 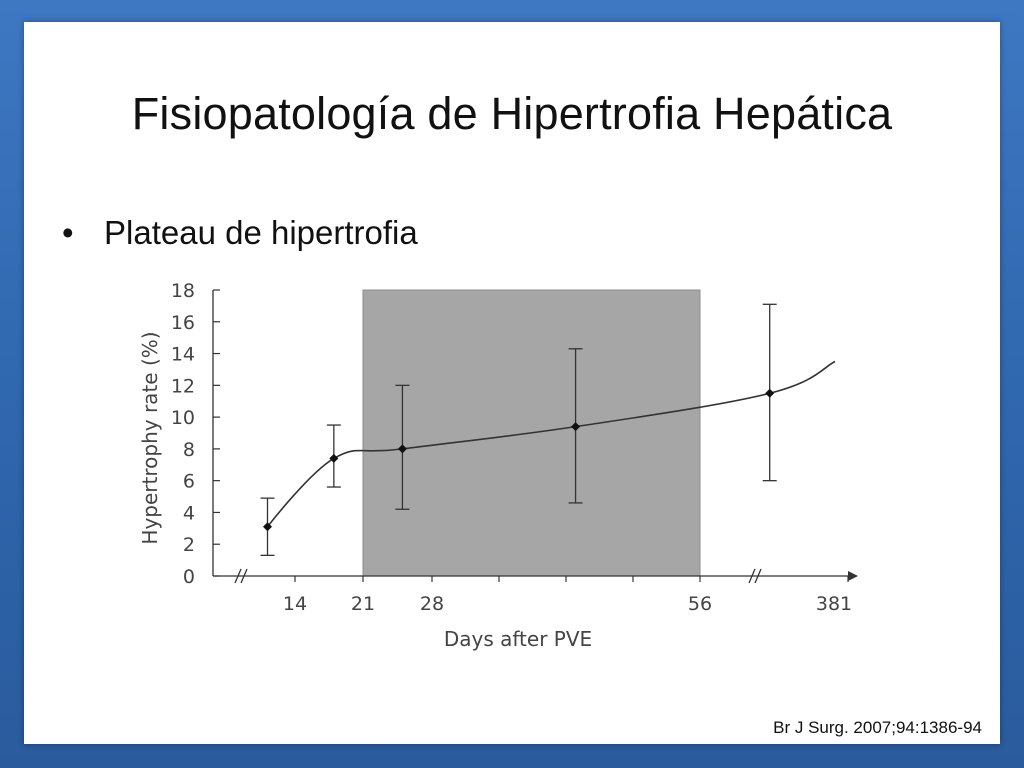 What do you see at coordinates (189, 513) in the screenshot?
I see `y-tick-label: 4` at bounding box center [189, 513].